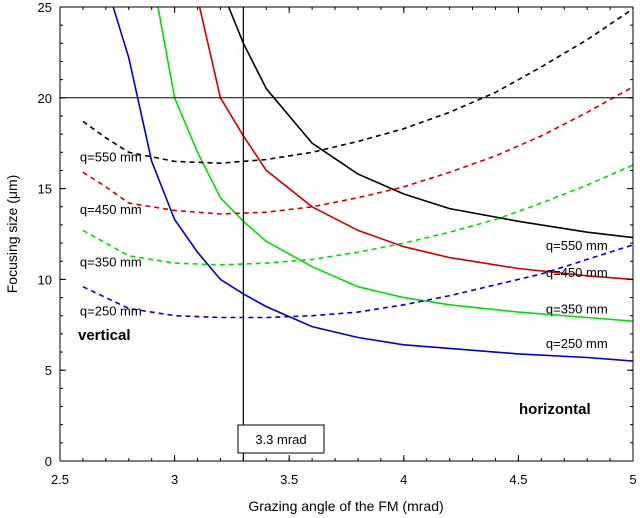 The image size is (640, 518). I want to click on horizontal-group-label: horizontal, so click(555, 409).